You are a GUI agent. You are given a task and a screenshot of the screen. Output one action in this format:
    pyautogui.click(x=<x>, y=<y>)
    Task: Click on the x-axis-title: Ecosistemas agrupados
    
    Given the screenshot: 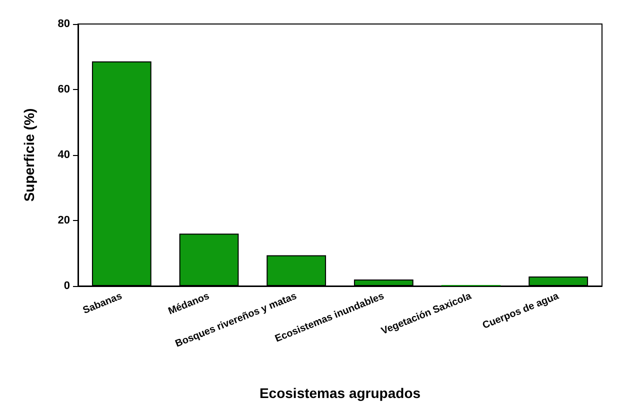 What is the action you would take?
    pyautogui.click(x=340, y=393)
    